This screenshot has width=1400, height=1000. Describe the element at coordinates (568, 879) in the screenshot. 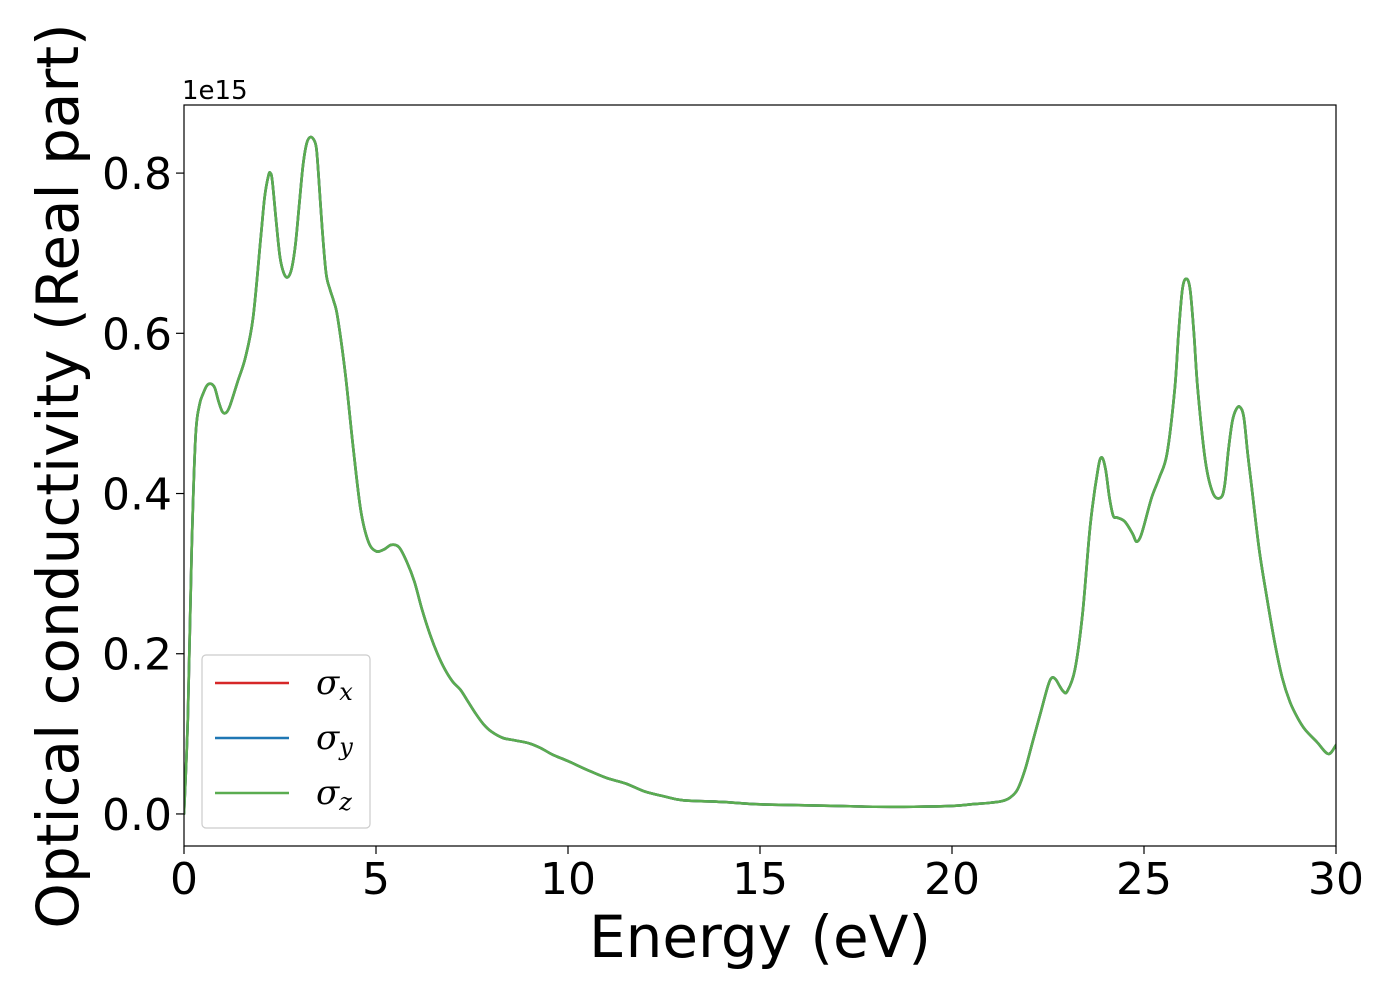

I see `x-tick-label: 10` at that location.